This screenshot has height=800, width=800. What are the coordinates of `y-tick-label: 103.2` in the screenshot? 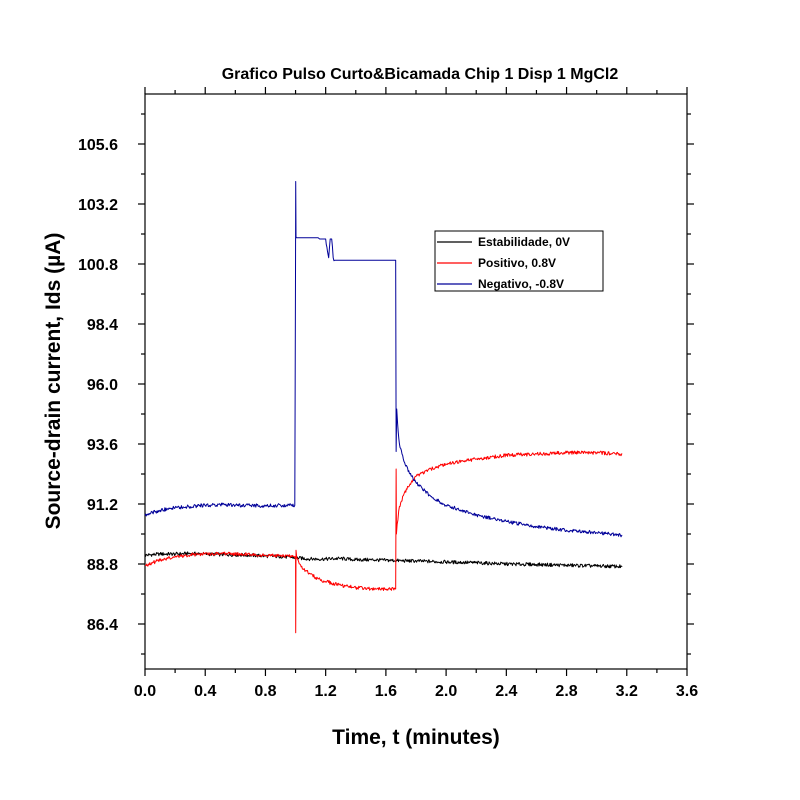 It's located at (98, 205).